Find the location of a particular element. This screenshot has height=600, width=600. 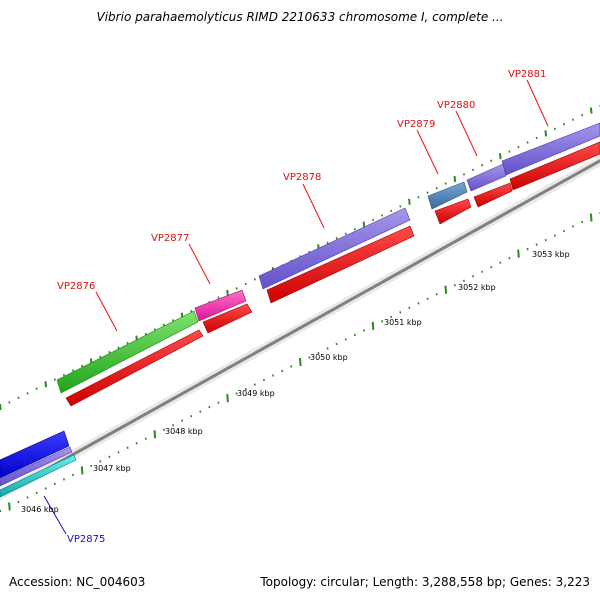

gene-vp2878-bar is located at coordinates (334, 248).